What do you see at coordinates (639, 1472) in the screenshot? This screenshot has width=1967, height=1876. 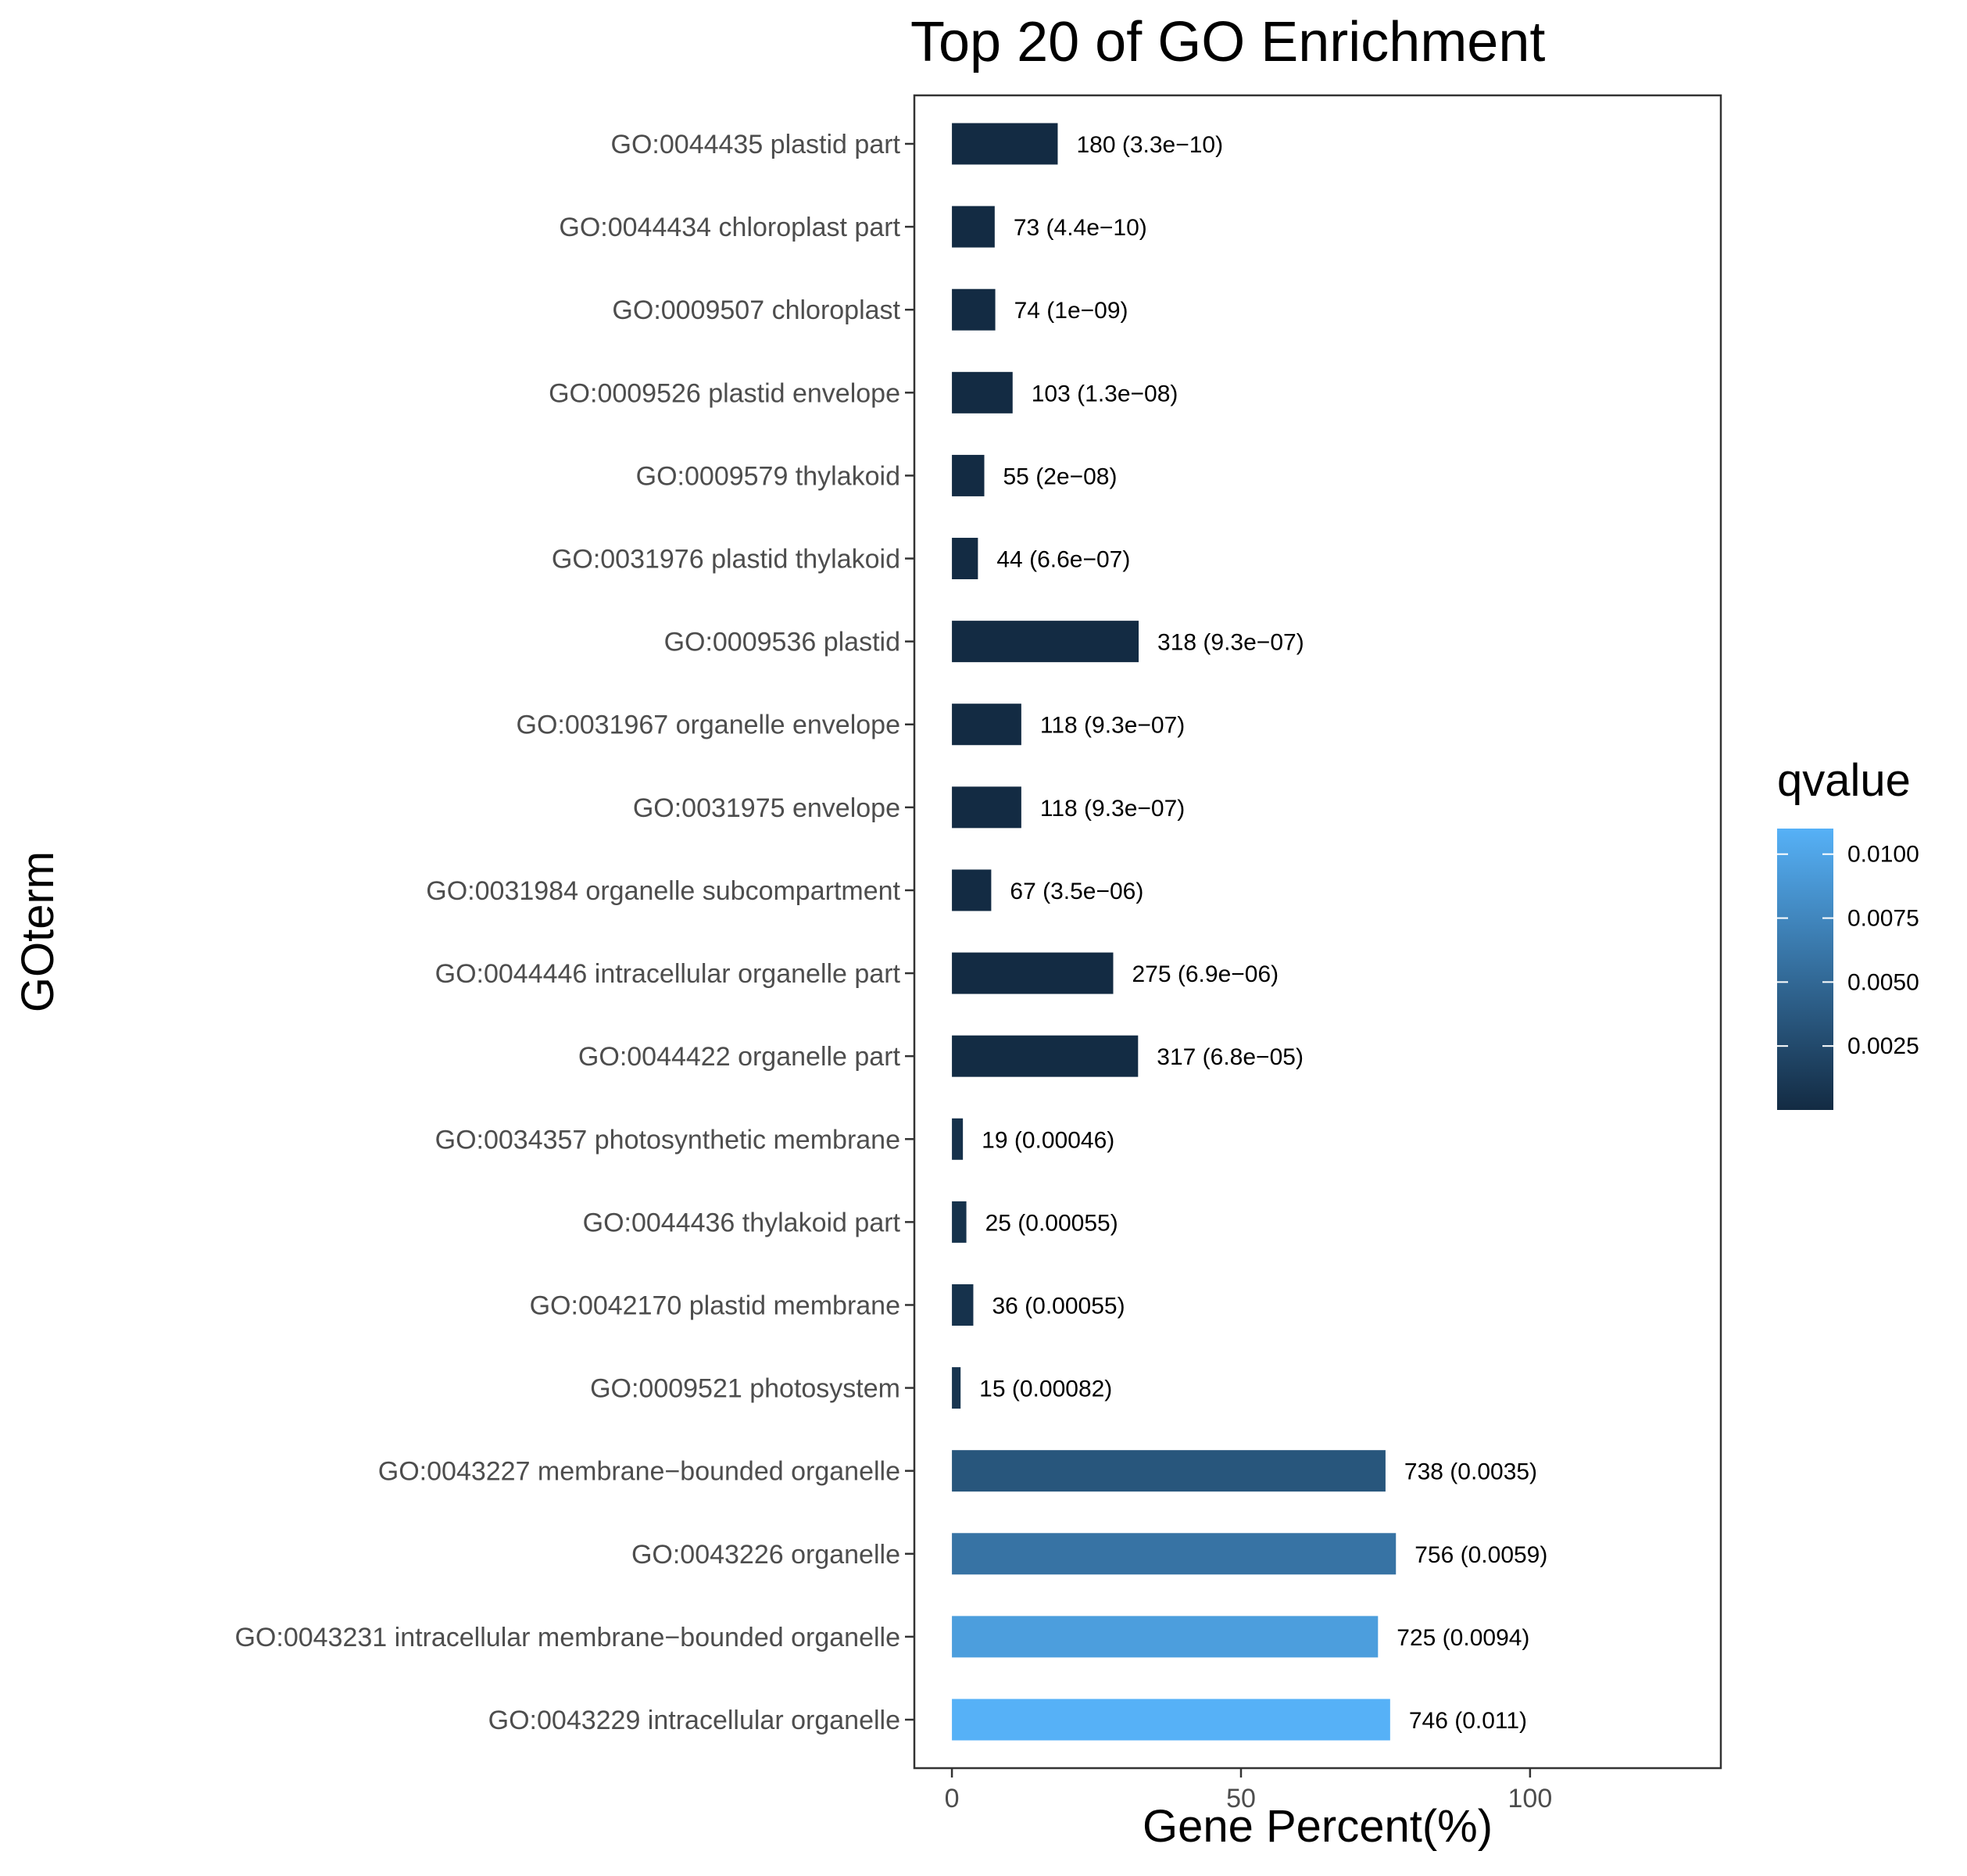 I see `y-tick-label-17: GO:0043227 membrane−bounded organelle` at bounding box center [639, 1472].